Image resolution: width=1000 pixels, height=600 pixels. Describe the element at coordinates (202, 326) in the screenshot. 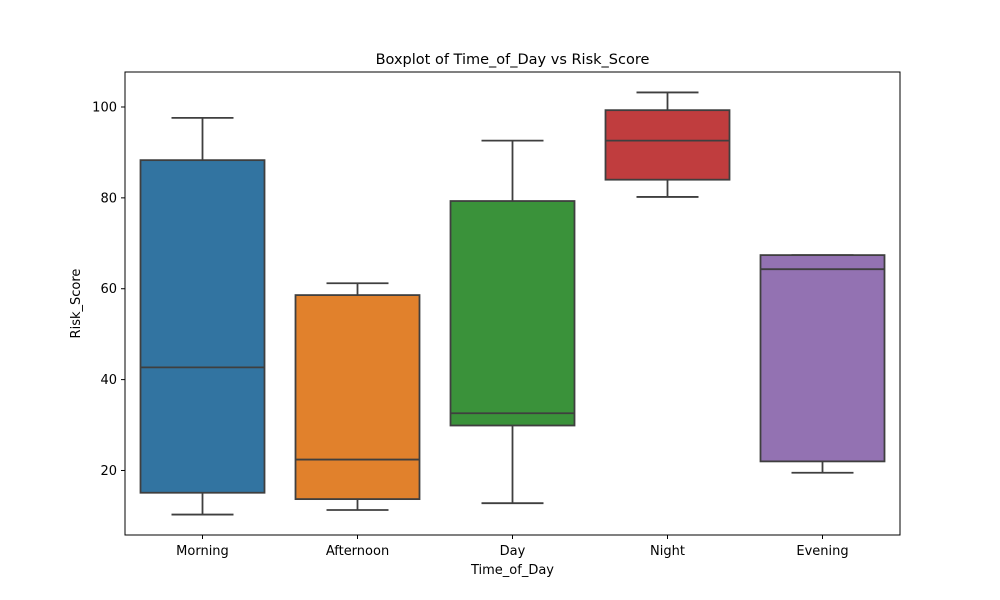

I see `iqr-box-morning` at that location.